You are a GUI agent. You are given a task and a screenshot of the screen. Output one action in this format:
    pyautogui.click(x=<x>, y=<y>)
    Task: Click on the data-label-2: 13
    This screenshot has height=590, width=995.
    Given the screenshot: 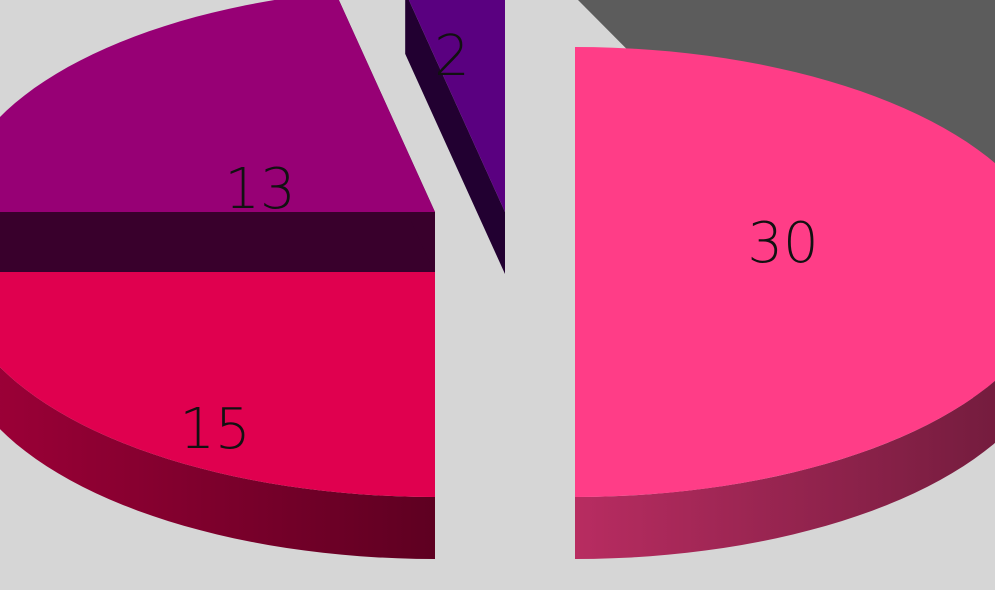 What is the action you would take?
    pyautogui.click(x=259, y=189)
    